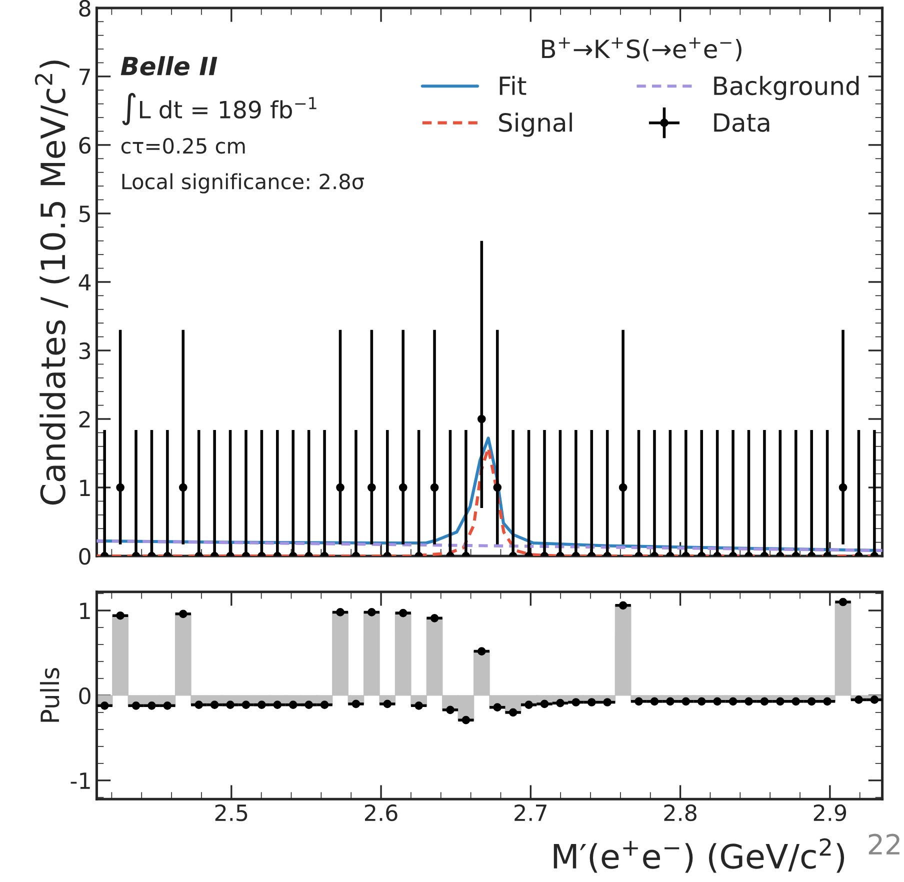 The height and width of the screenshot is (882, 904). Describe the element at coordinates (84, 282) in the screenshot. I see `y-tick-label: 4` at that location.